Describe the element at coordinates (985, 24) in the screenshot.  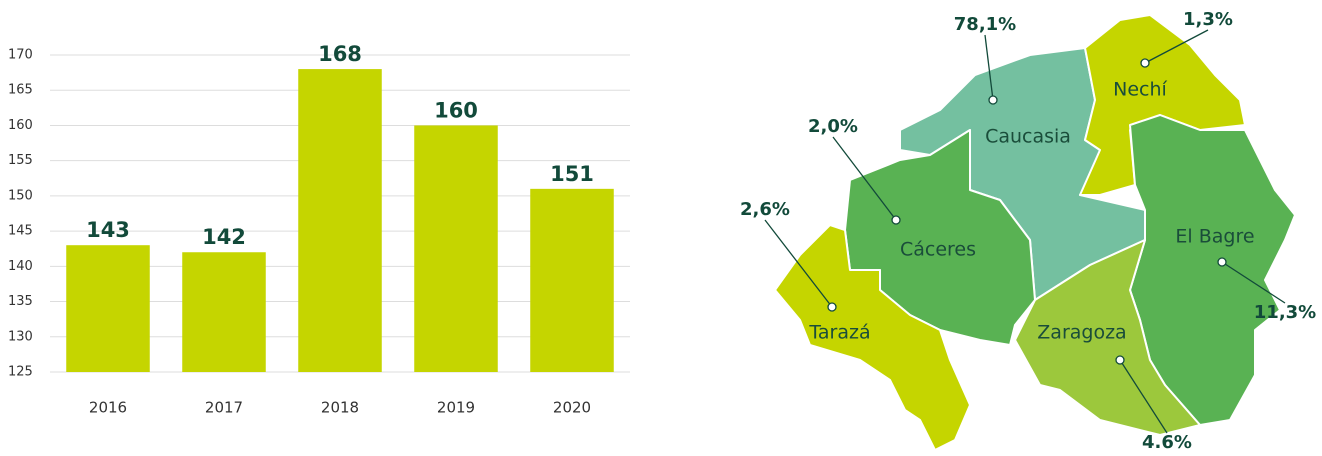
I see `region-share: 78,1%` at that location.